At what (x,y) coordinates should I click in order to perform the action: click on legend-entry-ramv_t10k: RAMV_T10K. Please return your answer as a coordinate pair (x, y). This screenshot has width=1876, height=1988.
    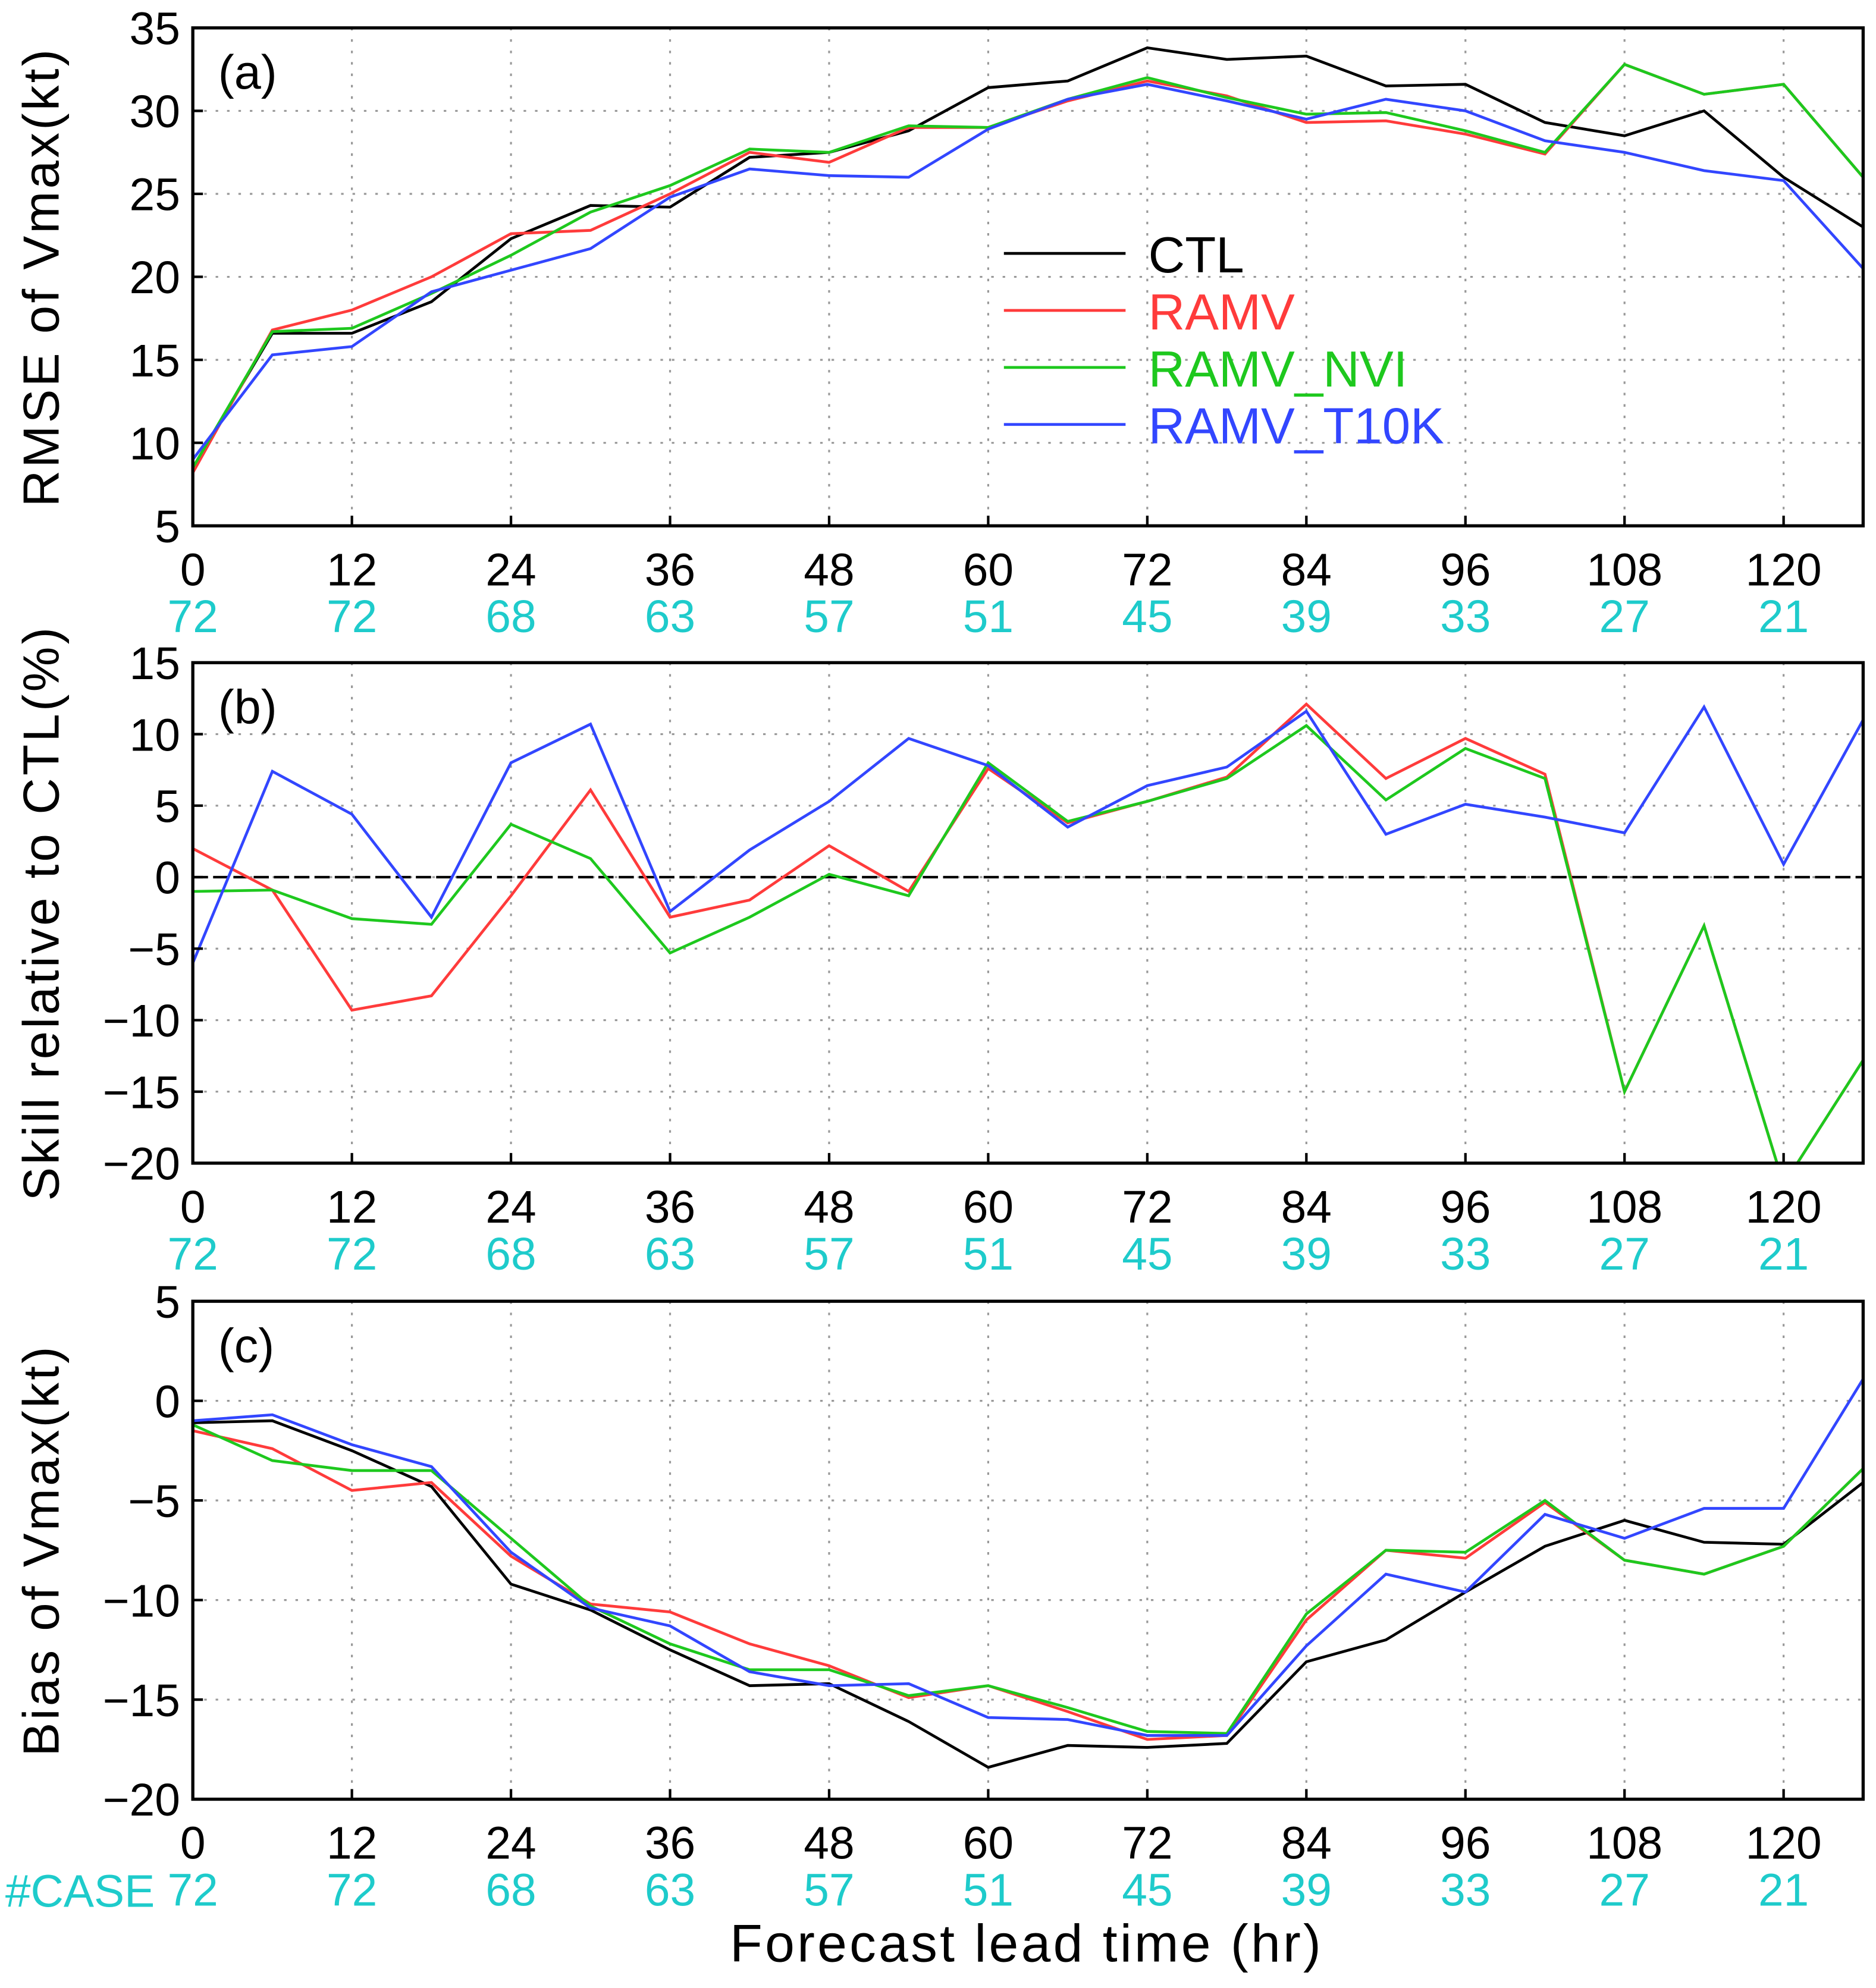
    Looking at the image, I should click on (1223, 426).